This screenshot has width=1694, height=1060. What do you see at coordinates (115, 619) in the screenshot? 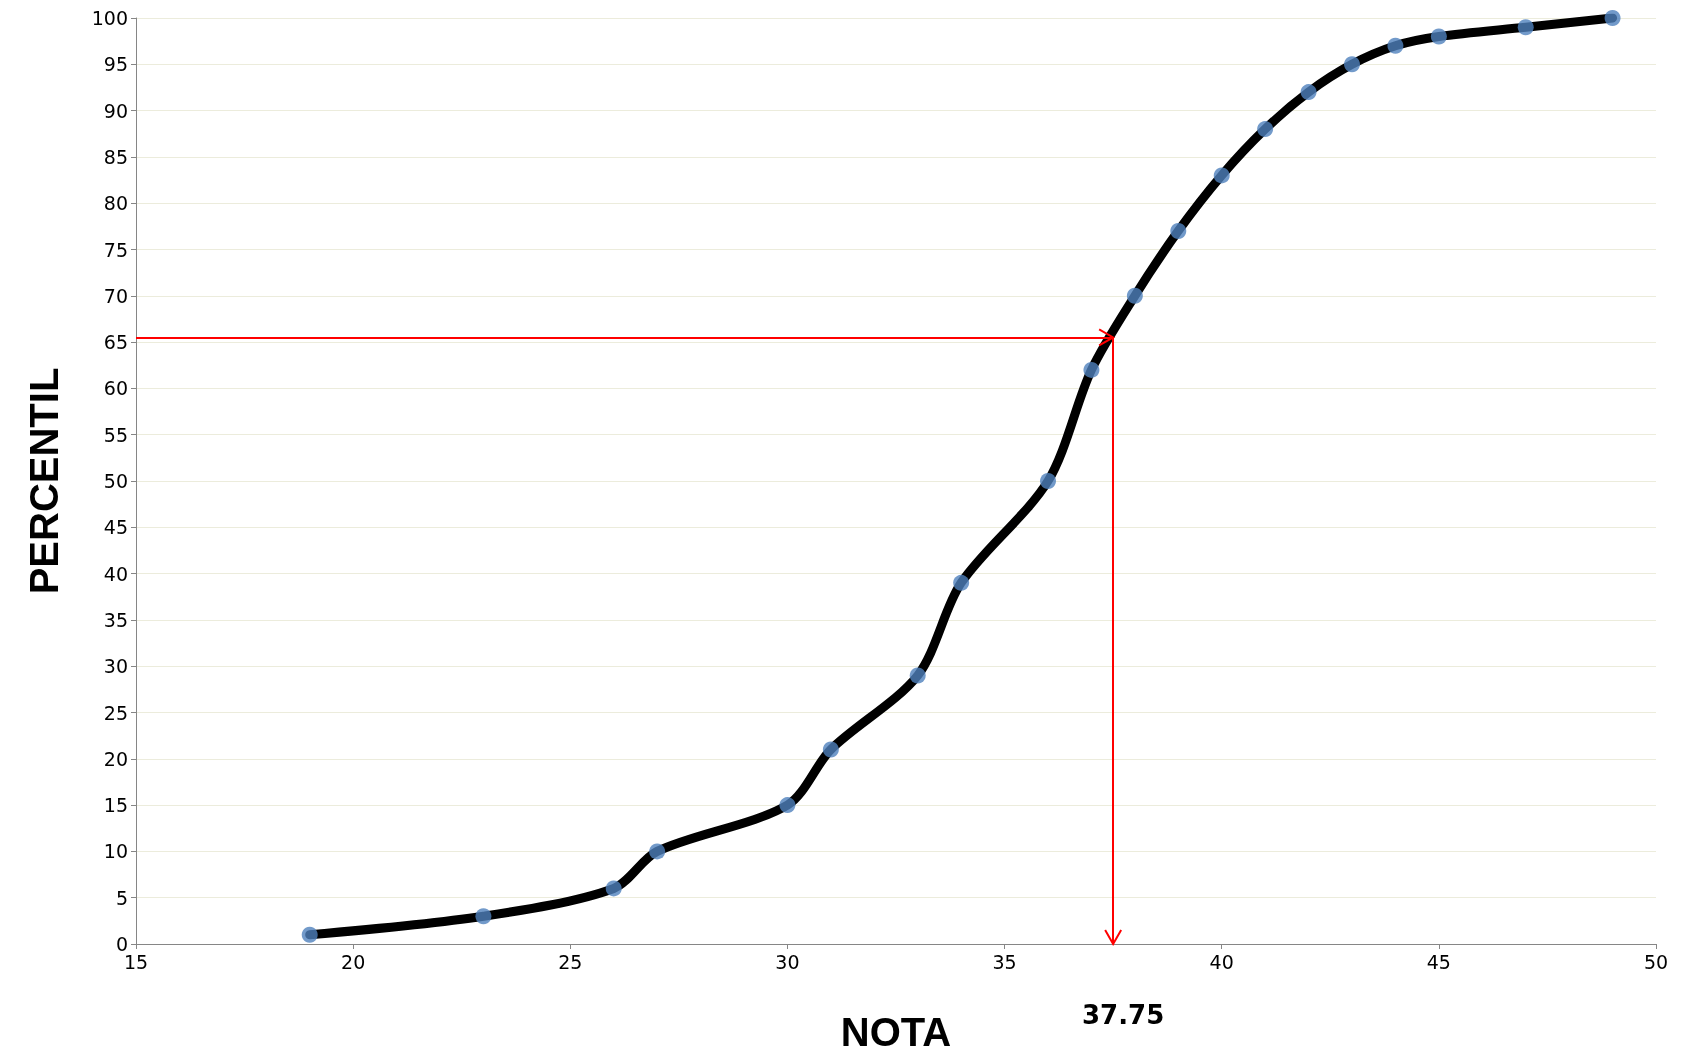
I see `y-tick-label: 35` at bounding box center [115, 619].